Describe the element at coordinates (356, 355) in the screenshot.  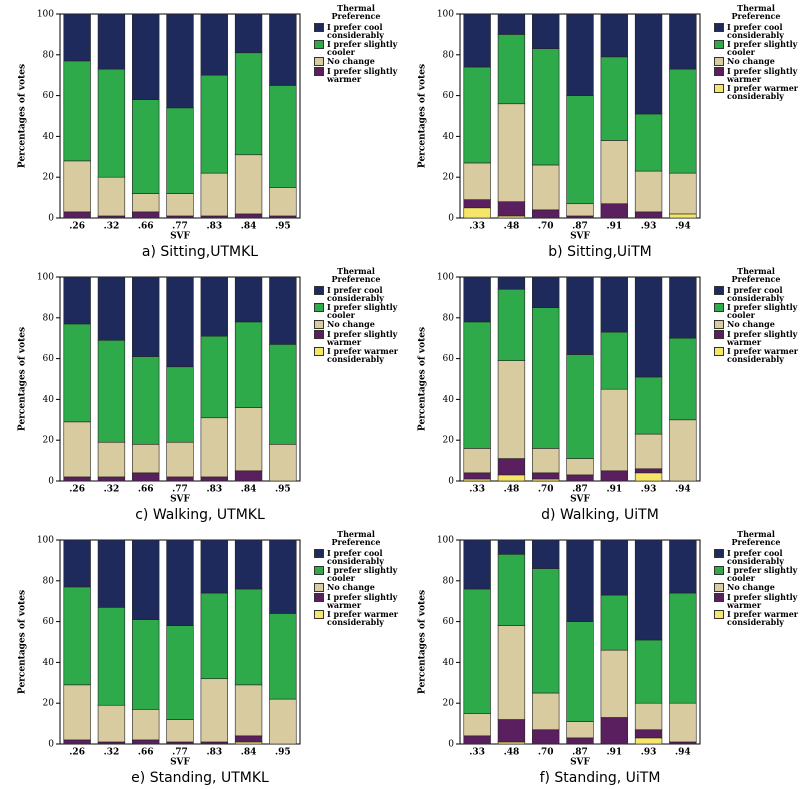
I see `legend-item: I prefer warmer considerably` at that location.